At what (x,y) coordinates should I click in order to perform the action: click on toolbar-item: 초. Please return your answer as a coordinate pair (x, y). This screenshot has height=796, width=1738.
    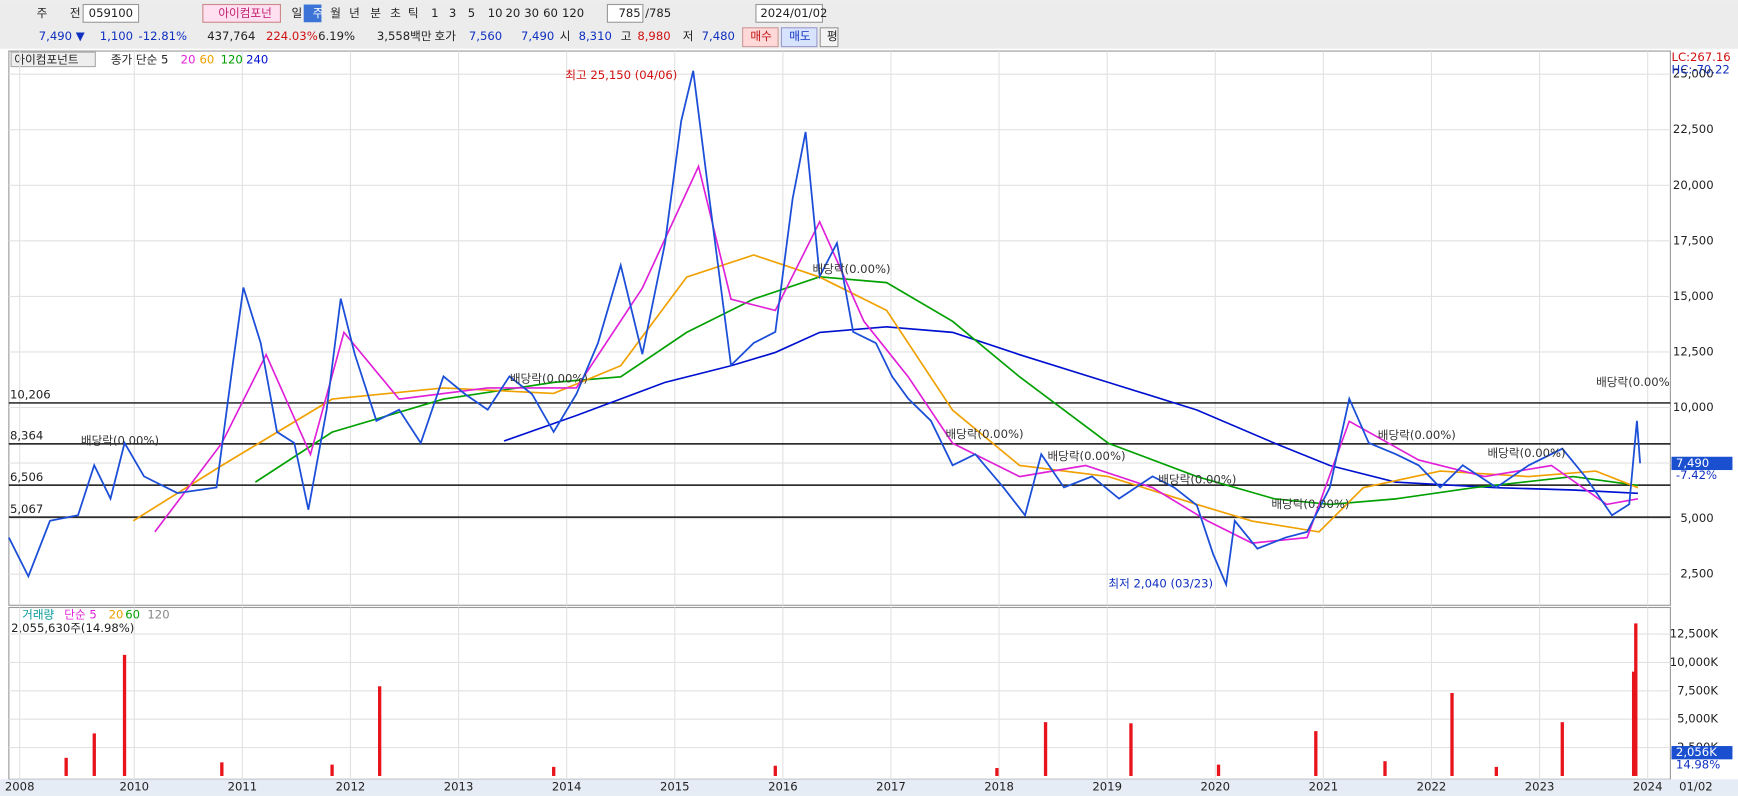
    Looking at the image, I should click on (395, 13).